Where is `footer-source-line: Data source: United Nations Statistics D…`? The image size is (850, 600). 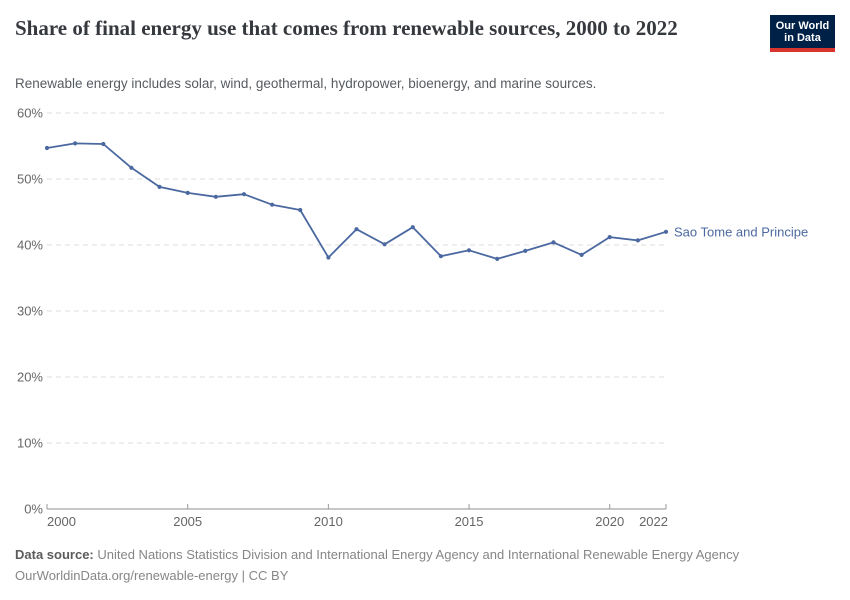
footer-source-line: Data source: United Nations Statistics D… is located at coordinates (377, 554).